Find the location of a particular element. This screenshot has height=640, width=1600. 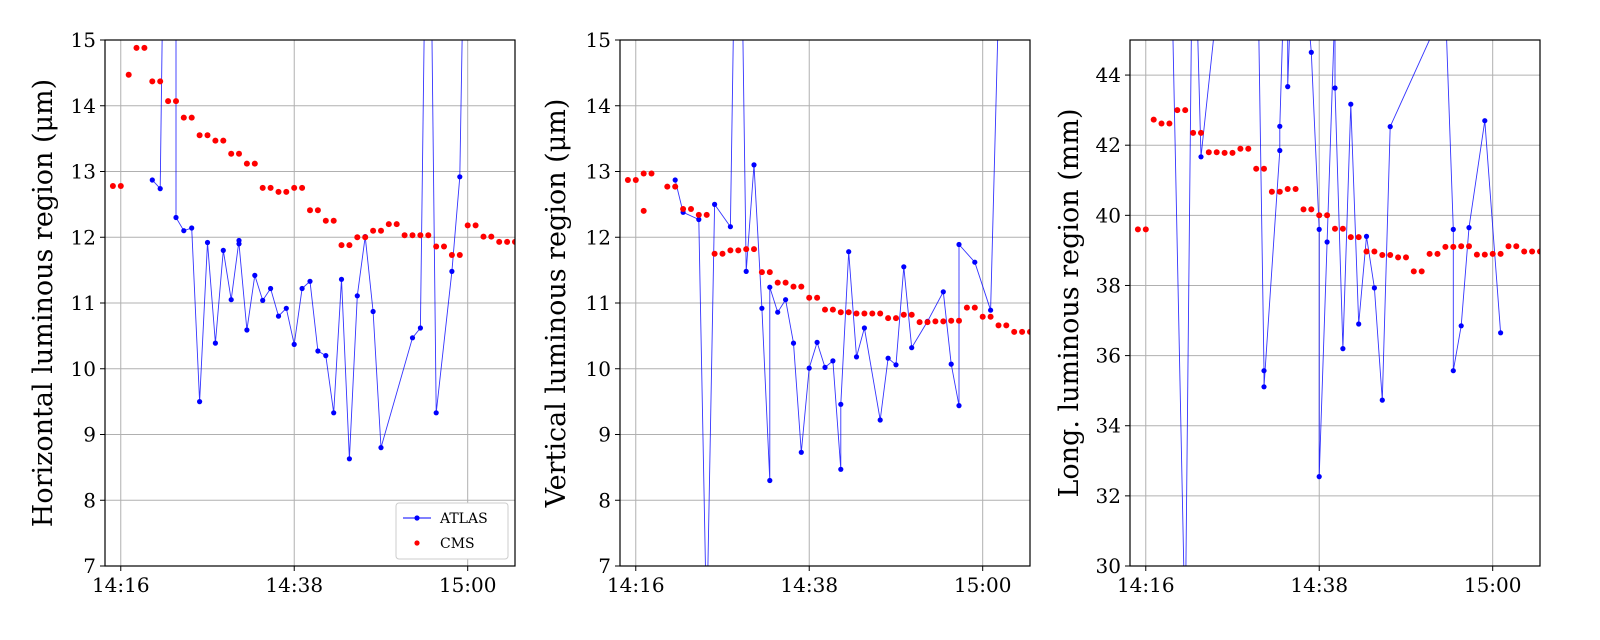

y-tick-label: 36 is located at coordinates (1108, 356).